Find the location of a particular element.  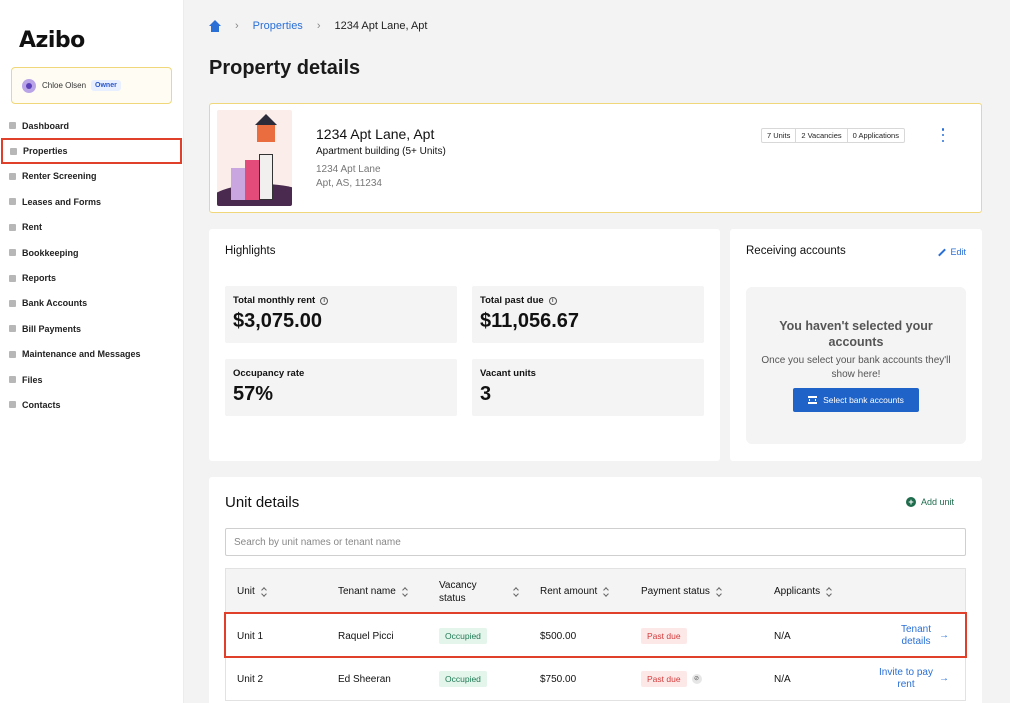

metric-value: 57% is located at coordinates (253, 394).